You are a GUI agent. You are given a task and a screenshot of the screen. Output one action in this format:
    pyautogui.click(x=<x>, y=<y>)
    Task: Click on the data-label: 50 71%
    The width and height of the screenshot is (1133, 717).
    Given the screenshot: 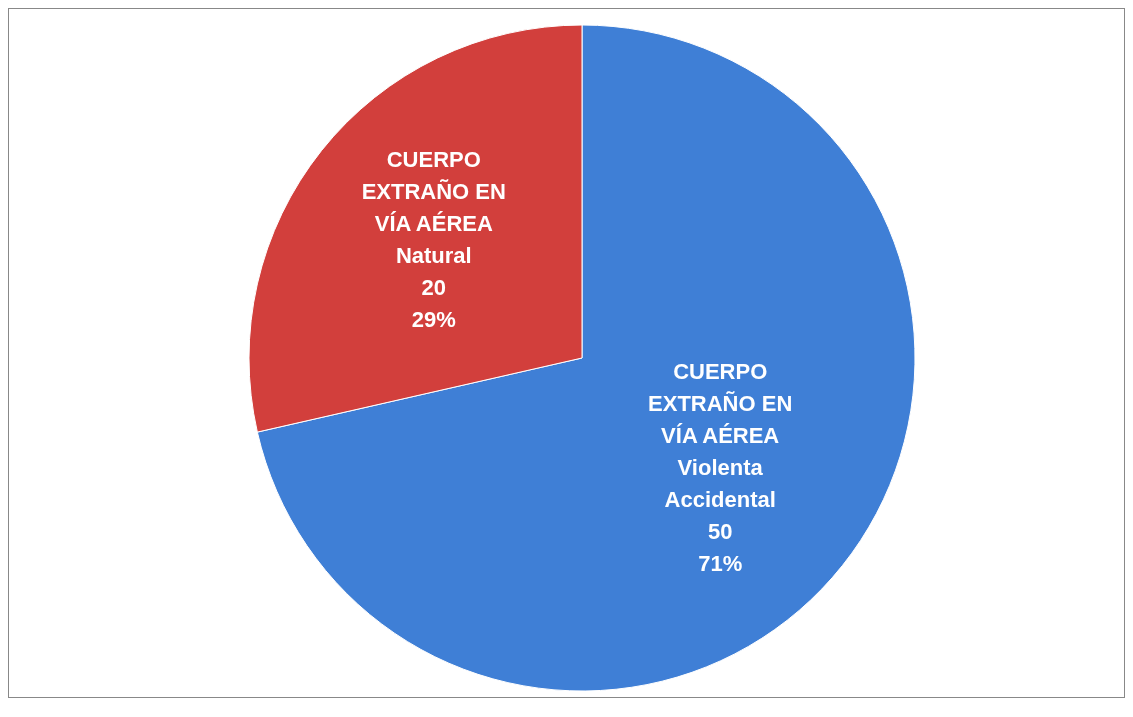 What is the action you would take?
    pyautogui.click(x=720, y=547)
    